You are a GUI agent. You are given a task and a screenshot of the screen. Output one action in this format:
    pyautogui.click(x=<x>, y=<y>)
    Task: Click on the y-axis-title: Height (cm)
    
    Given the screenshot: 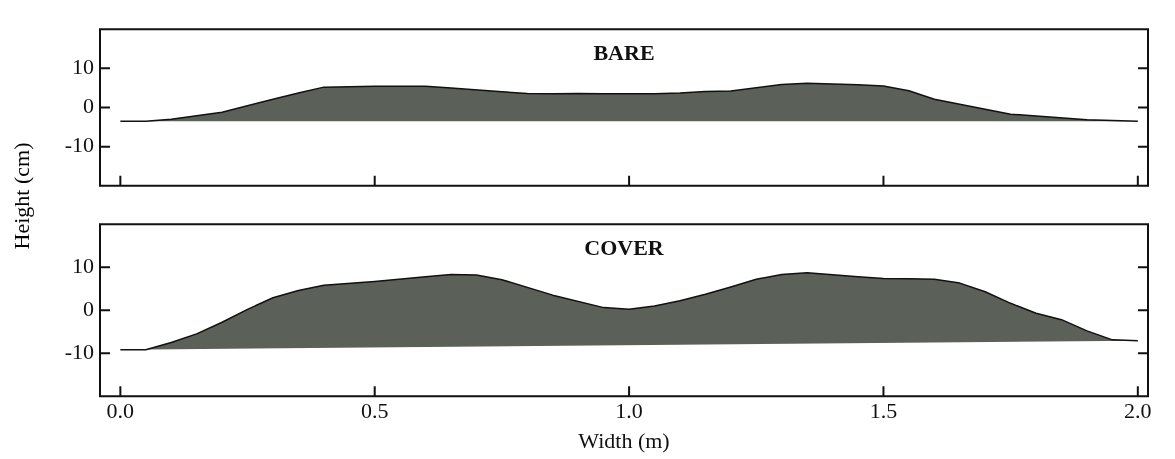 What is the action you would take?
    pyautogui.click(x=22, y=196)
    